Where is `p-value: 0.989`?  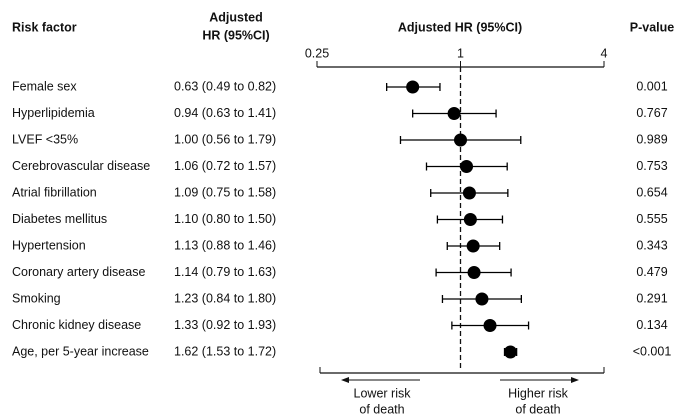
p-value: 0.989 is located at coordinates (651, 139).